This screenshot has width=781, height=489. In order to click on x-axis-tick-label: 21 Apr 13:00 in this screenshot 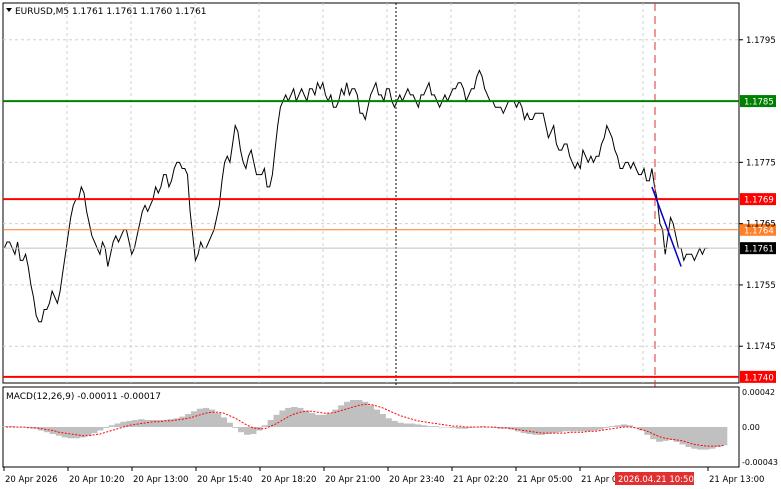, I will do `click(736, 480)`.